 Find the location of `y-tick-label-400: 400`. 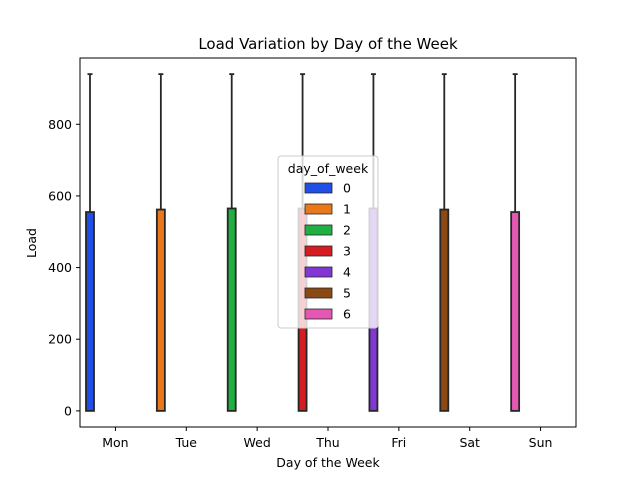

y-tick-label-400: 400 is located at coordinates (60, 267).